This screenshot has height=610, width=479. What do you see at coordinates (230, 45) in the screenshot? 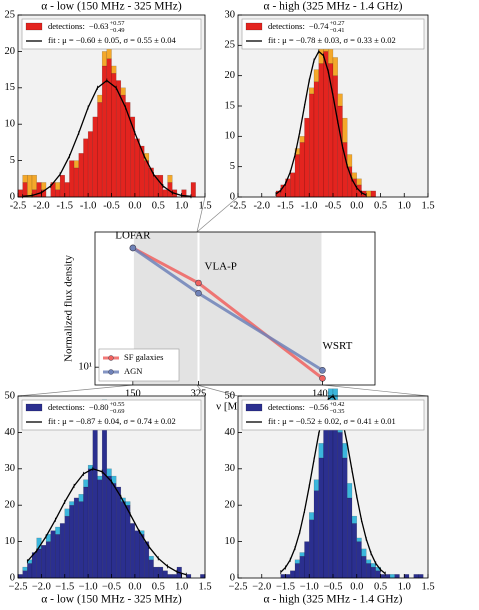
I see `y-tick-label: 25` at bounding box center [230, 45].